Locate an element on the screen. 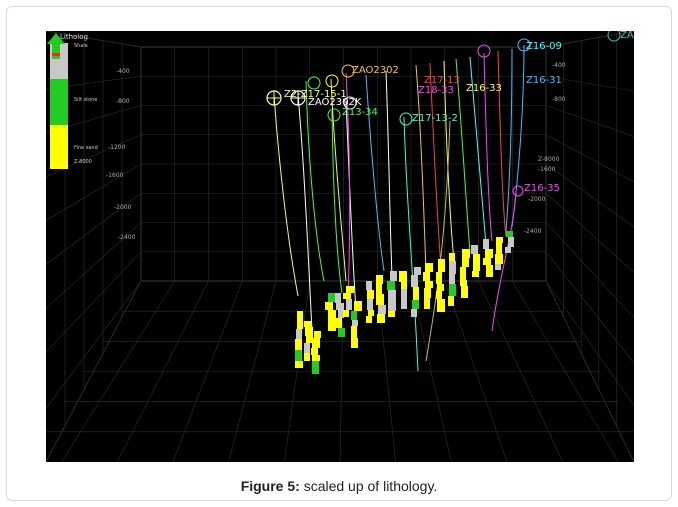  legend-label: Silt stone is located at coordinates (86, 100).